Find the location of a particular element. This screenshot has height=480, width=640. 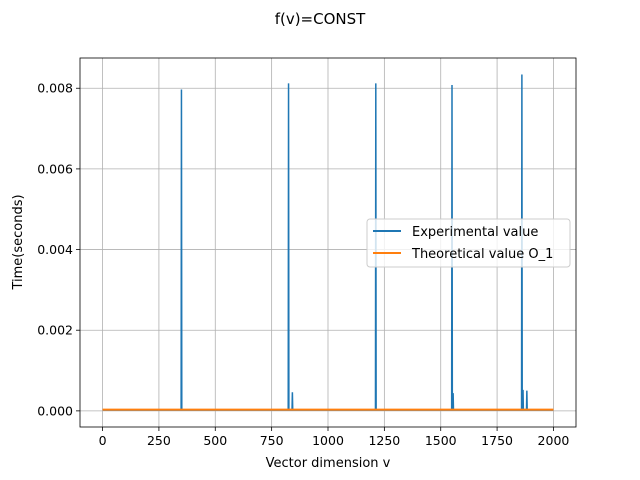

y-tick-label: 0.000 is located at coordinates (55, 410).